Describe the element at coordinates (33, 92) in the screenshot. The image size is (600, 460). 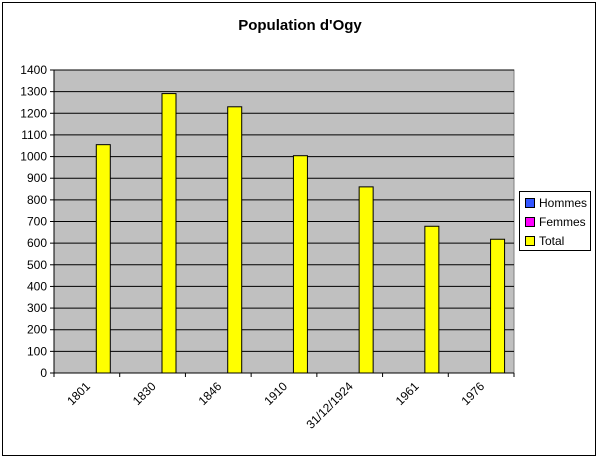
I see `y-tick-label: 1300` at that location.